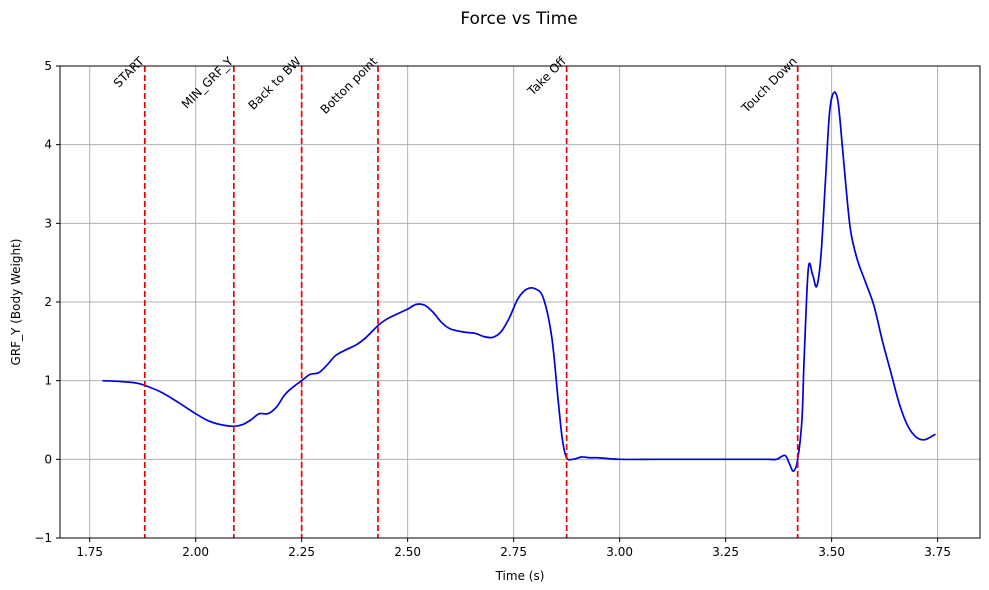  I want to click on x-axis-ticks: 1.75 2.00 2.25 2.50 2.75 3.00 3.25 3.50 3.75, so click(513, 548).